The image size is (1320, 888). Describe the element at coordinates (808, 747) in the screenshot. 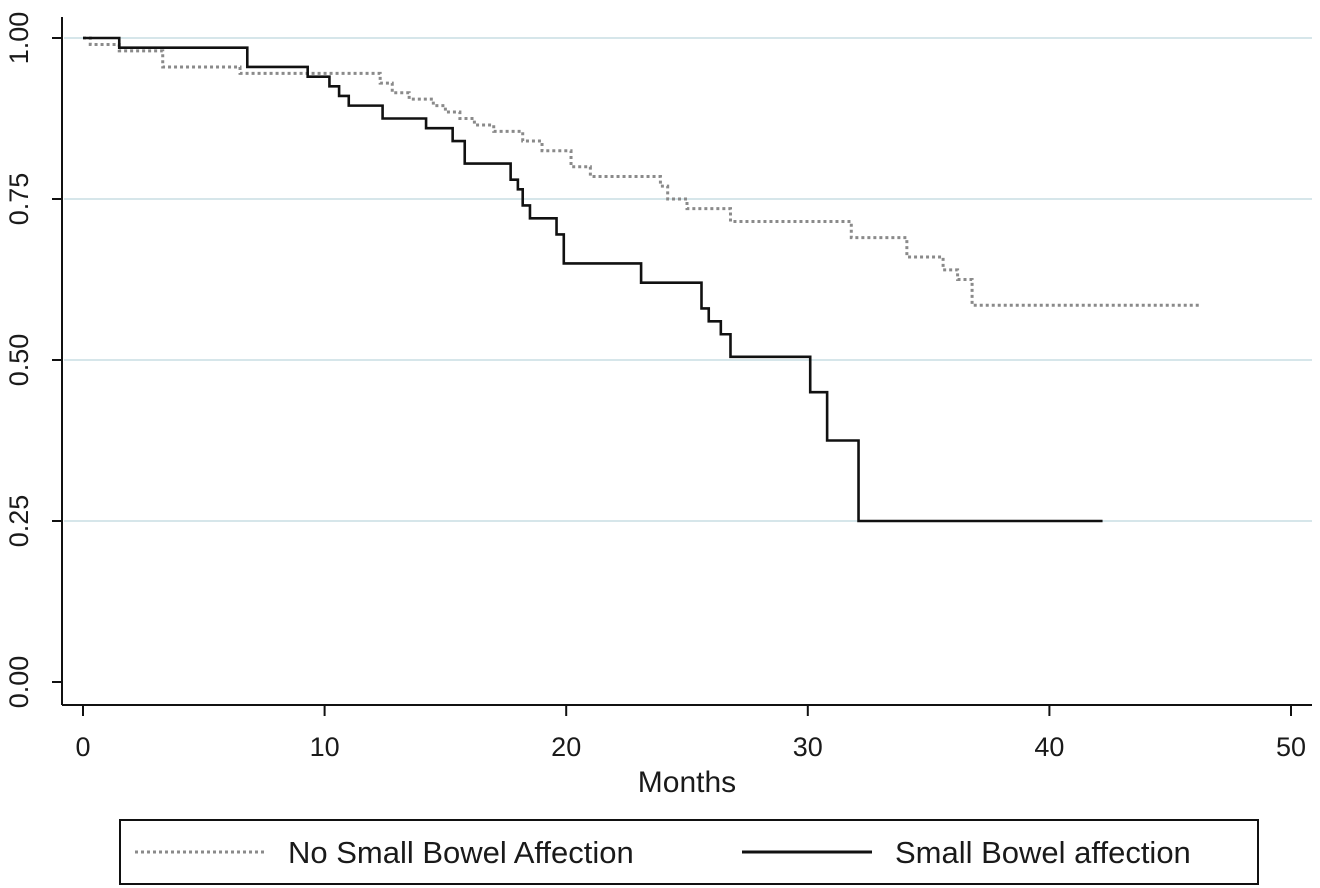

I see `x-tick-label-3: 30` at that location.